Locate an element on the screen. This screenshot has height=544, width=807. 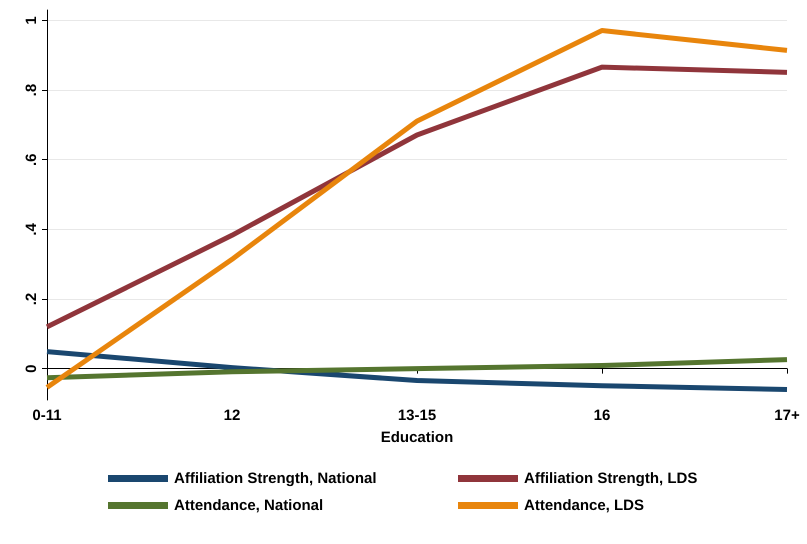
y-tick-label: .4 is located at coordinates (31, 229).